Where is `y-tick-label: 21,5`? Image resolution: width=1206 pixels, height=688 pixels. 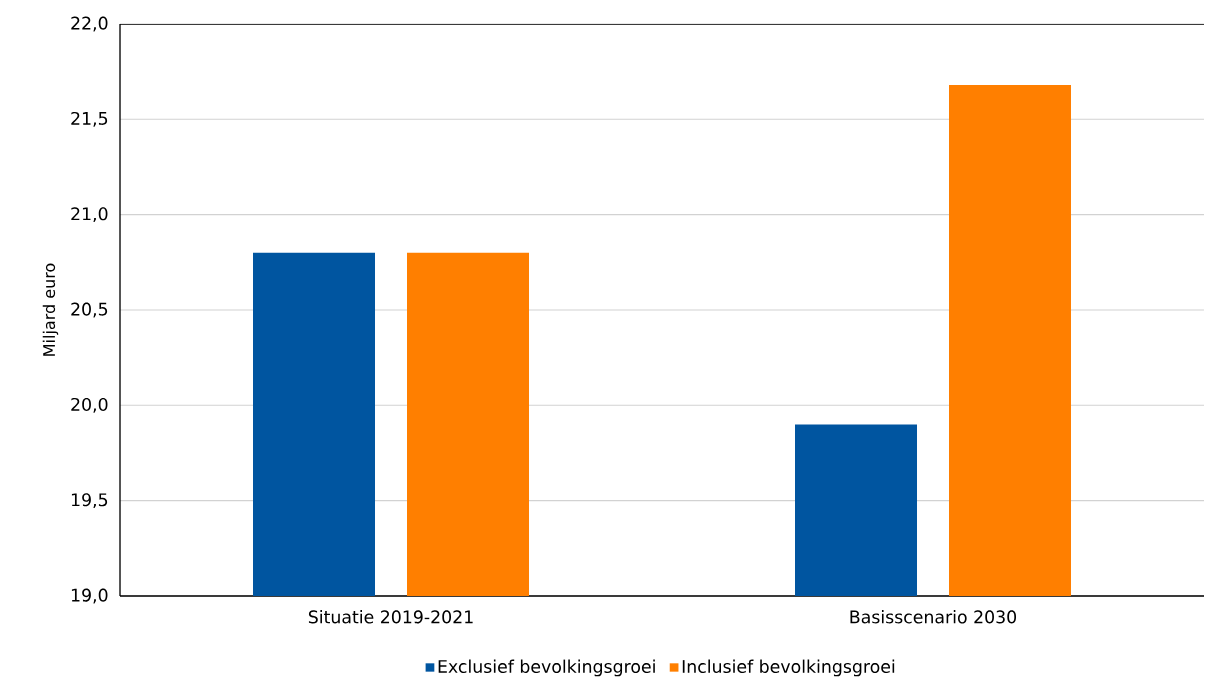
y-tick-label: 21,5 is located at coordinates (89, 119).